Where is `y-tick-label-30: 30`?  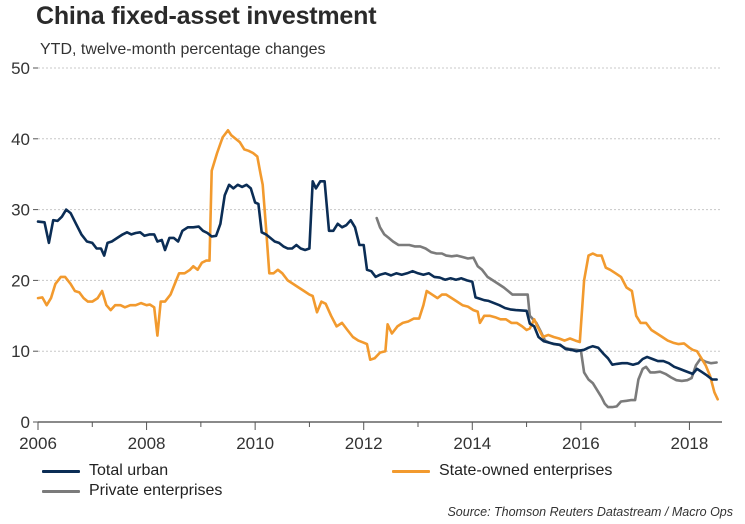
y-tick-label-30: 30 is located at coordinates (20, 210).